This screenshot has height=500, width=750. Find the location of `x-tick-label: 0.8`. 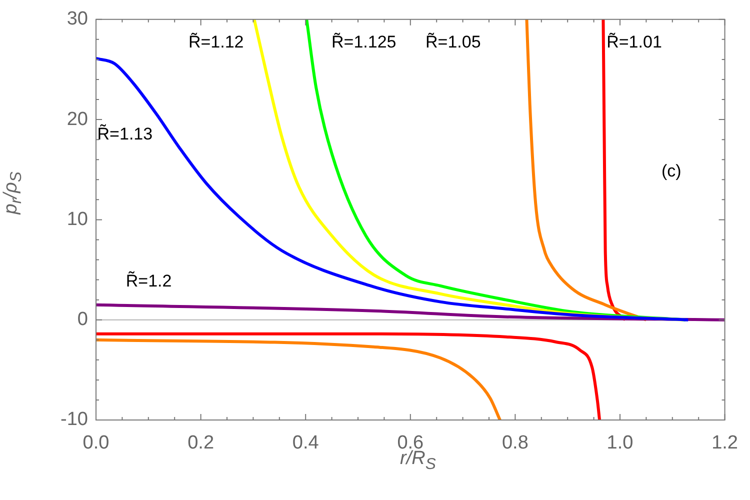

x-tick-label: 0.8 is located at coordinates (515, 443).